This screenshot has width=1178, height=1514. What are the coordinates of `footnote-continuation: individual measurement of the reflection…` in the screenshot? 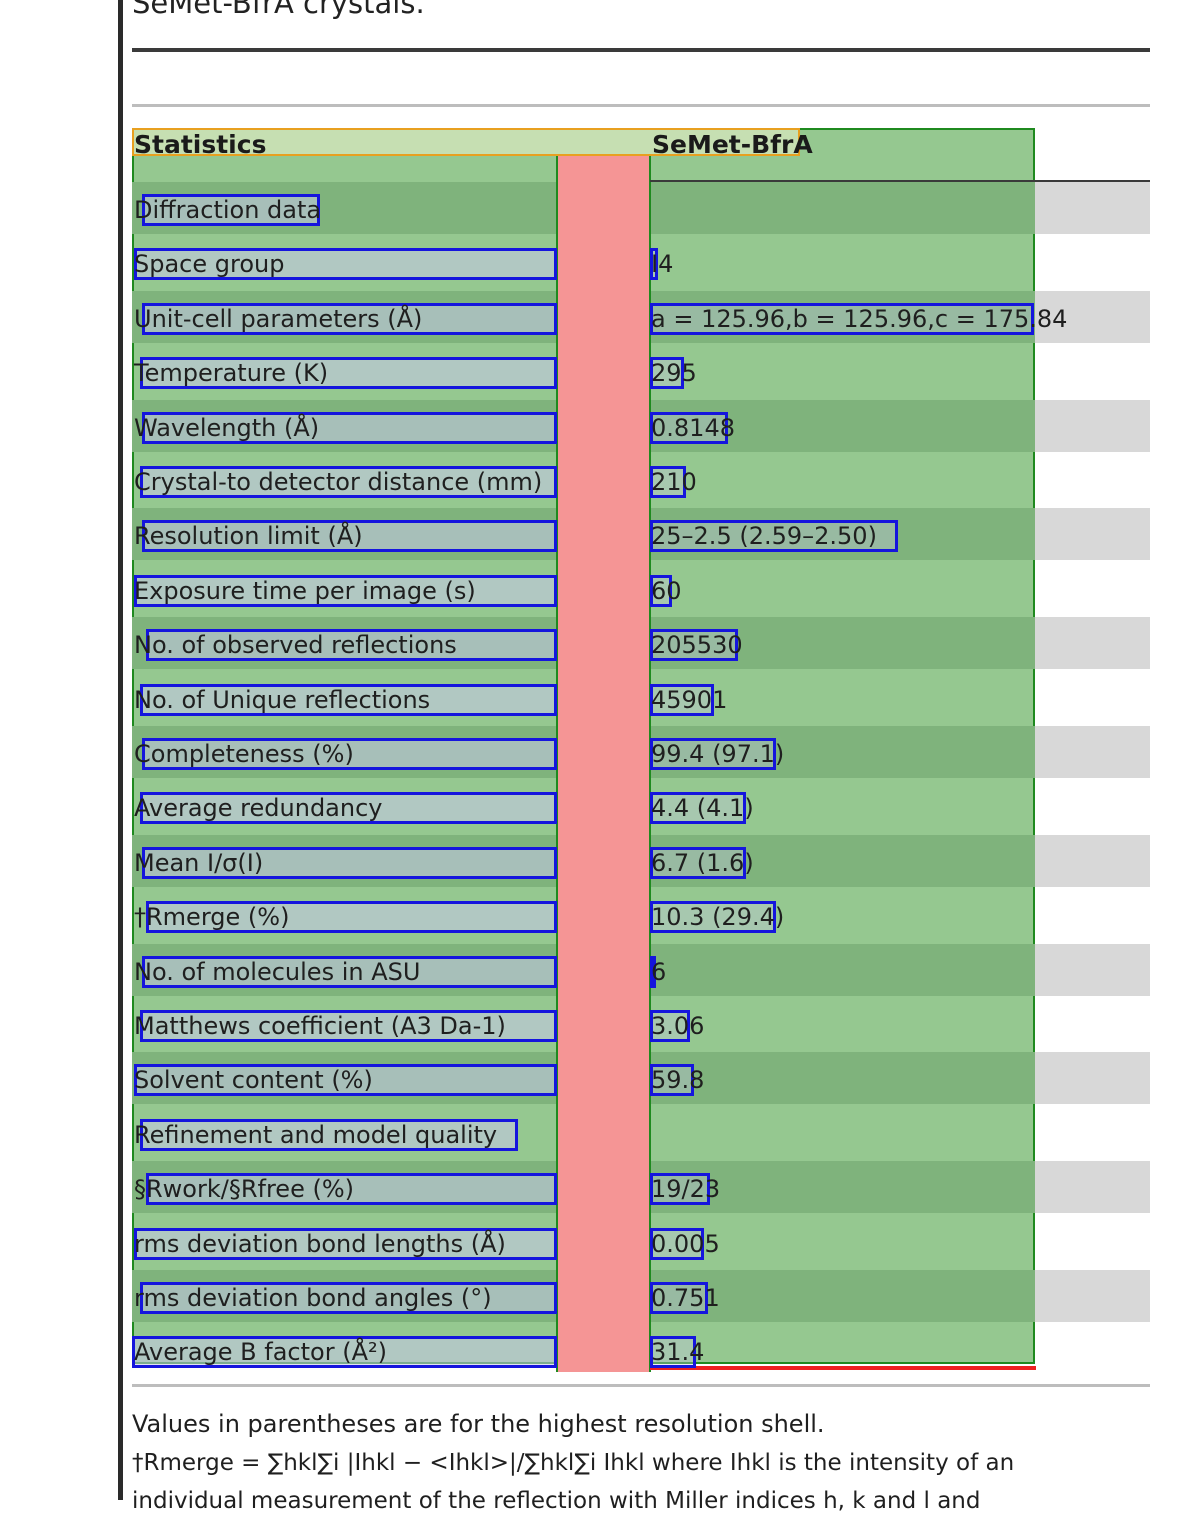 It's located at (556, 1501).